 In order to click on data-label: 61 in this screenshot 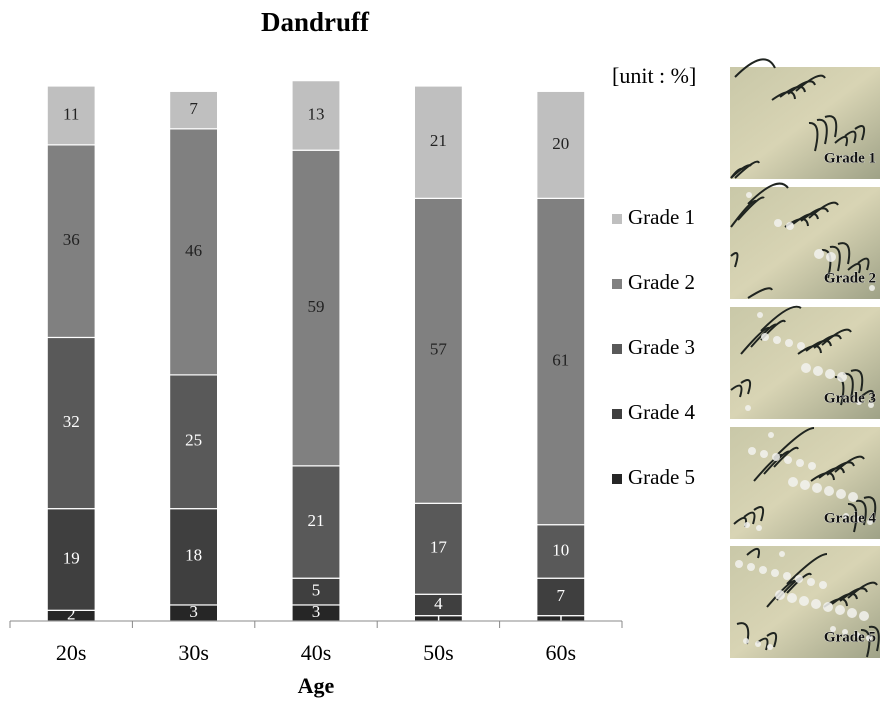, I will do `click(560, 359)`.